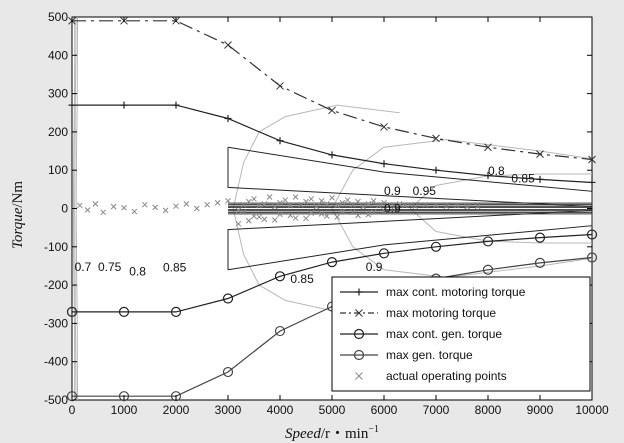 The width and height of the screenshot is (624, 443). Describe the element at coordinates (56, 285) in the screenshot. I see `y-tick-label: -200` at that location.